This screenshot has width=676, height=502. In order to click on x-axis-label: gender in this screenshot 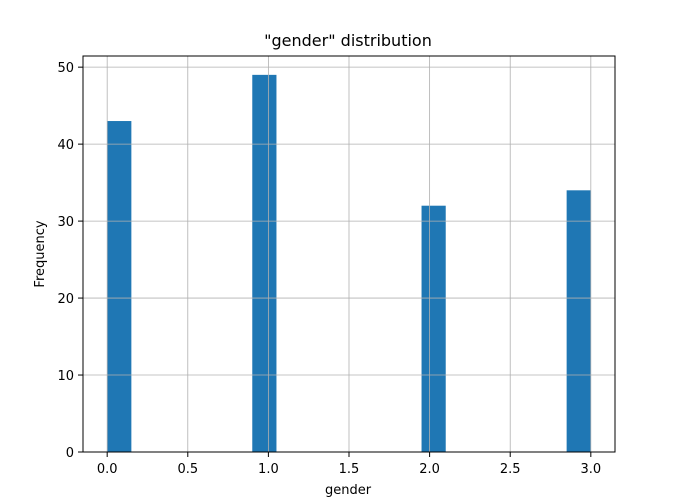, I will do `click(348, 490)`.